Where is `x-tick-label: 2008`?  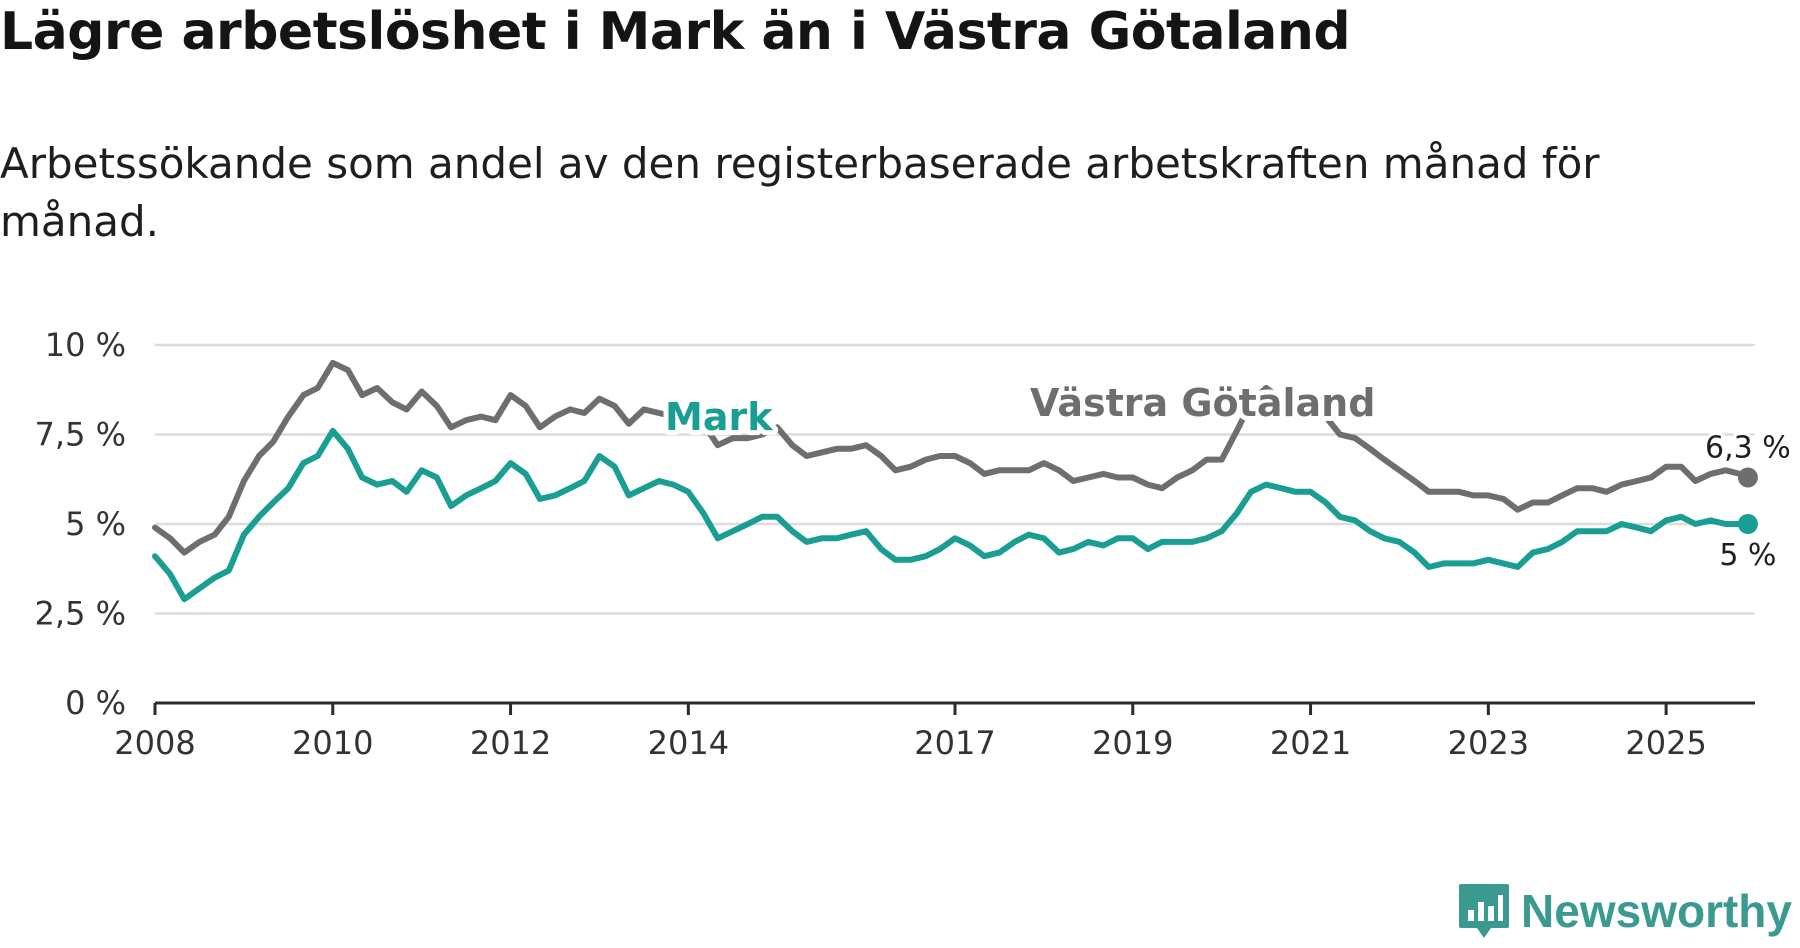 x-tick-label: 2008 is located at coordinates (154, 742).